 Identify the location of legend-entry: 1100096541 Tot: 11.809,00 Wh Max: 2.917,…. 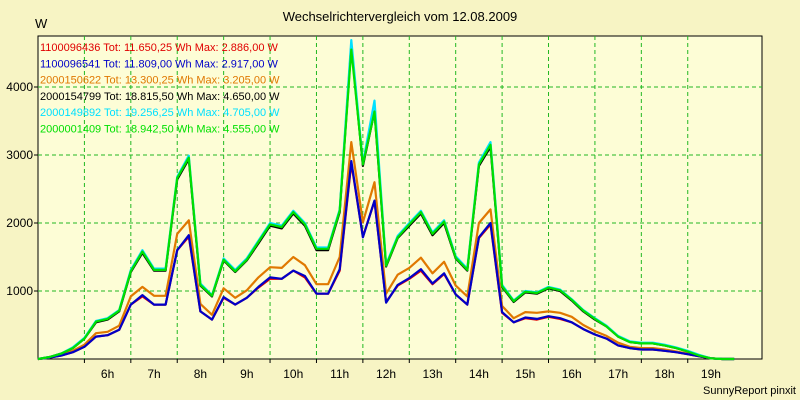
(159, 64).